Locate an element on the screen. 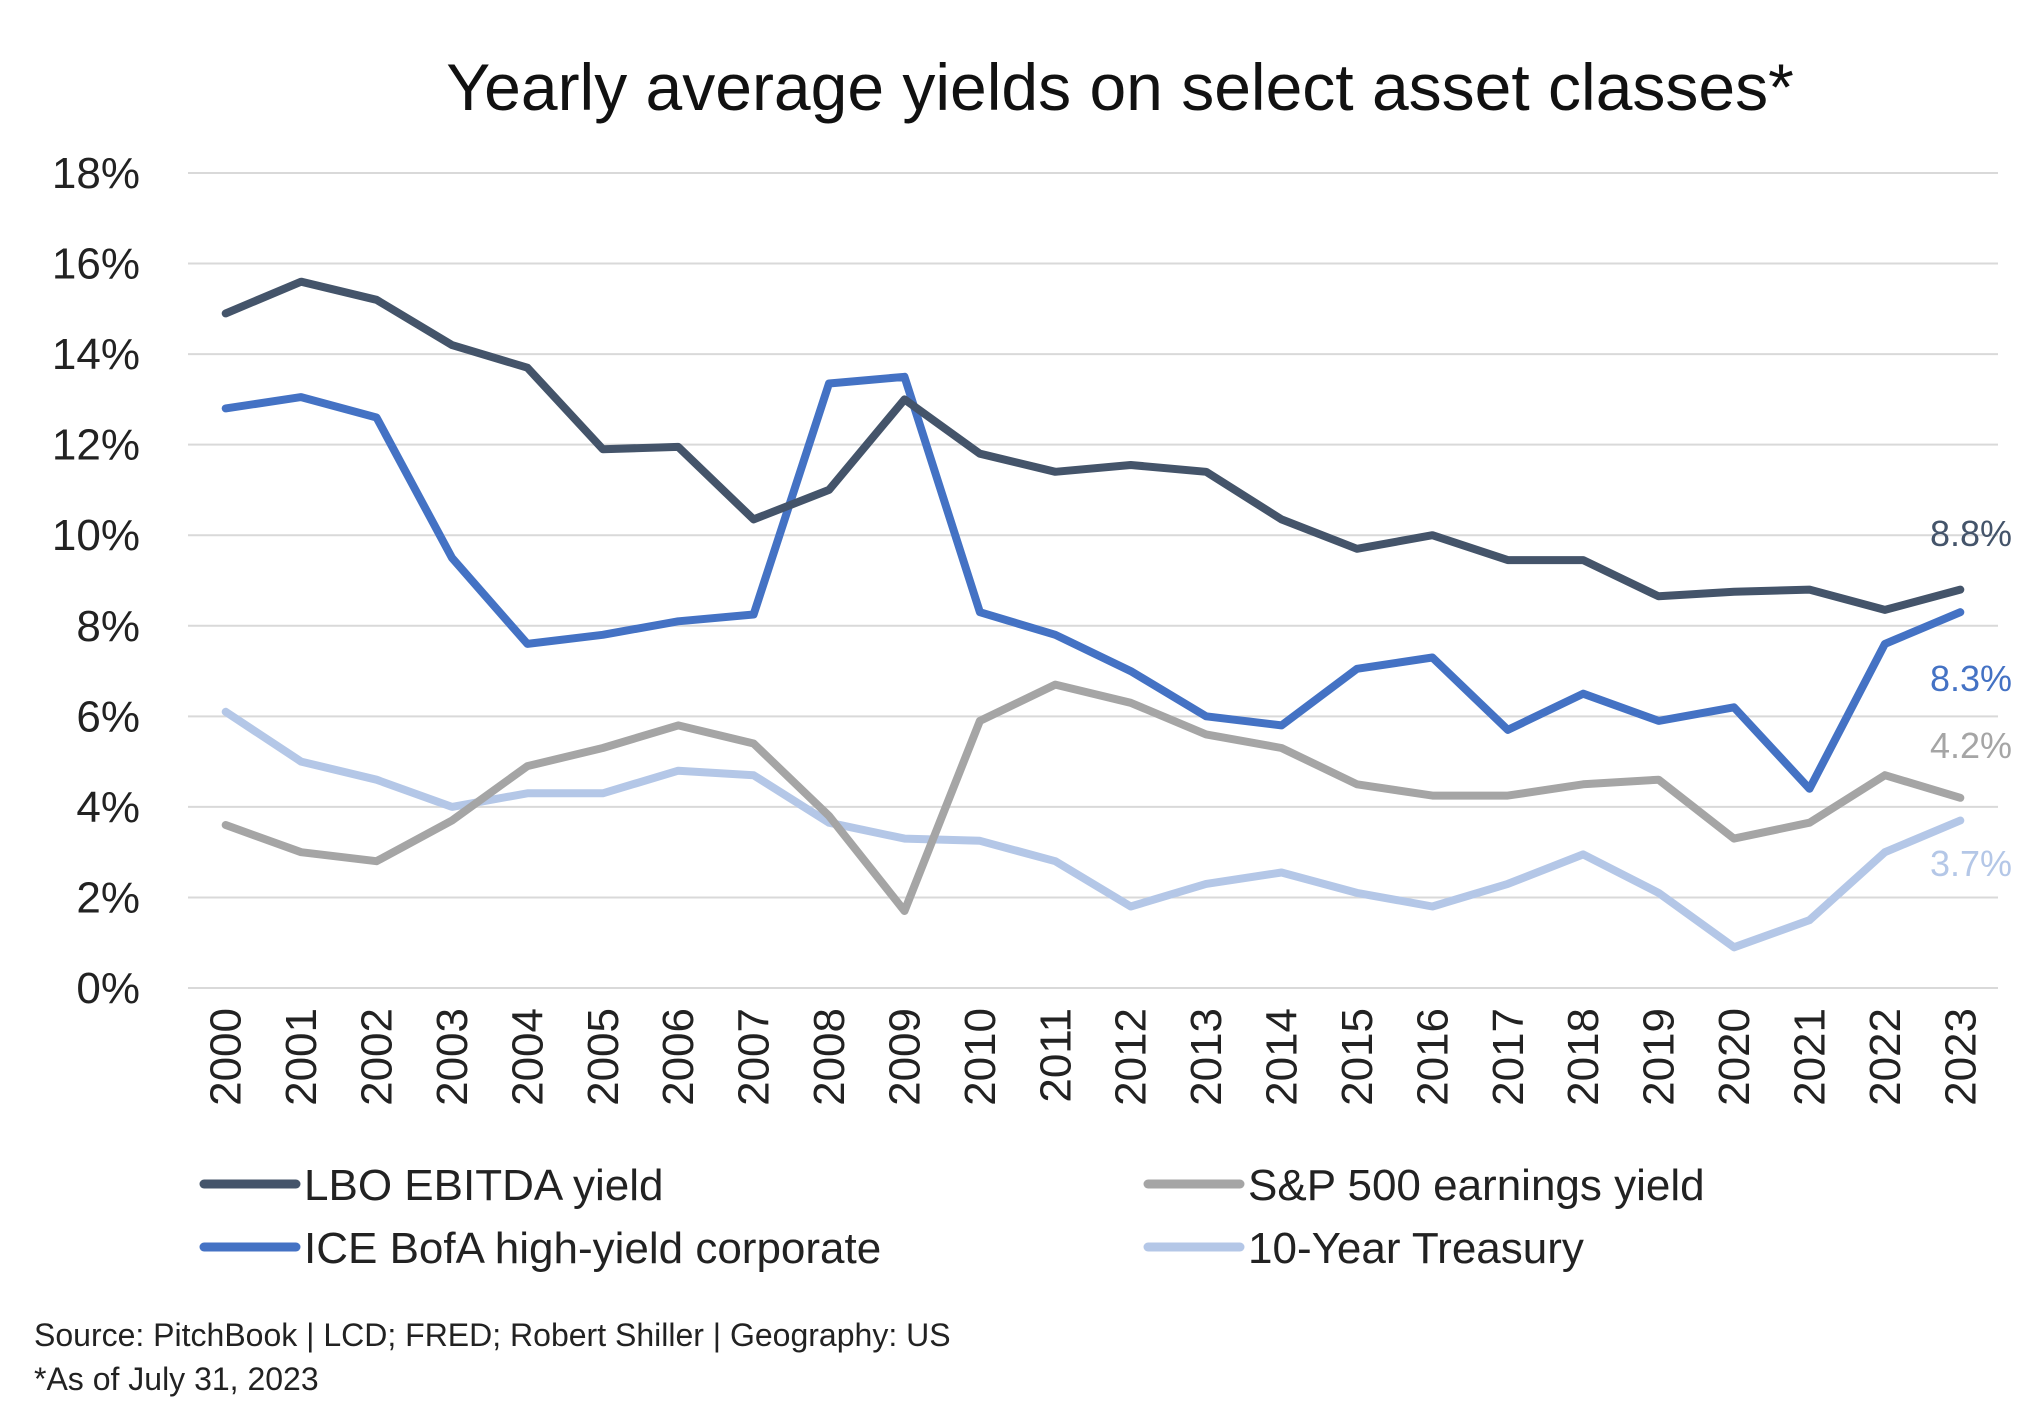  y-tick-label: 18% is located at coordinates (96, 173).